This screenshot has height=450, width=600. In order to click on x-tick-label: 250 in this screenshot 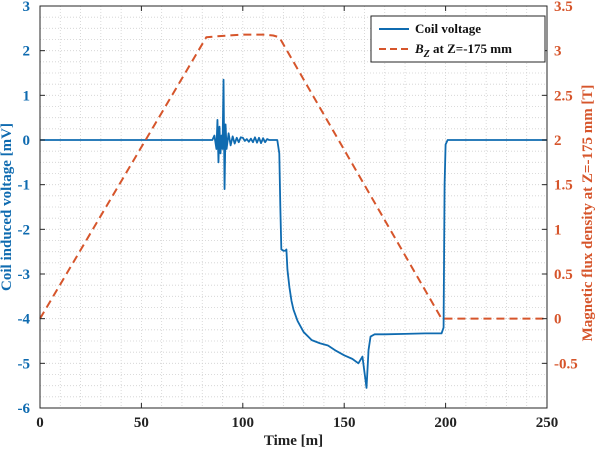, I will do `click(547, 423)`.